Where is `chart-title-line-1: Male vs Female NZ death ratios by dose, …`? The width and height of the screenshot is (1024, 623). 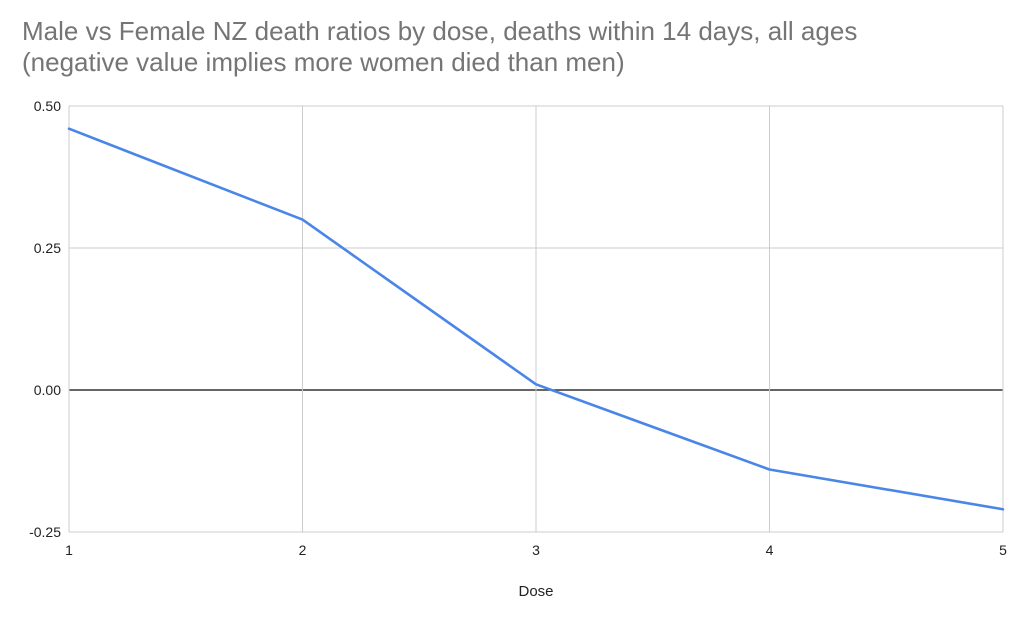 chart-title-line-1: Male vs Female NZ death ratios by dose, … is located at coordinates (440, 31).